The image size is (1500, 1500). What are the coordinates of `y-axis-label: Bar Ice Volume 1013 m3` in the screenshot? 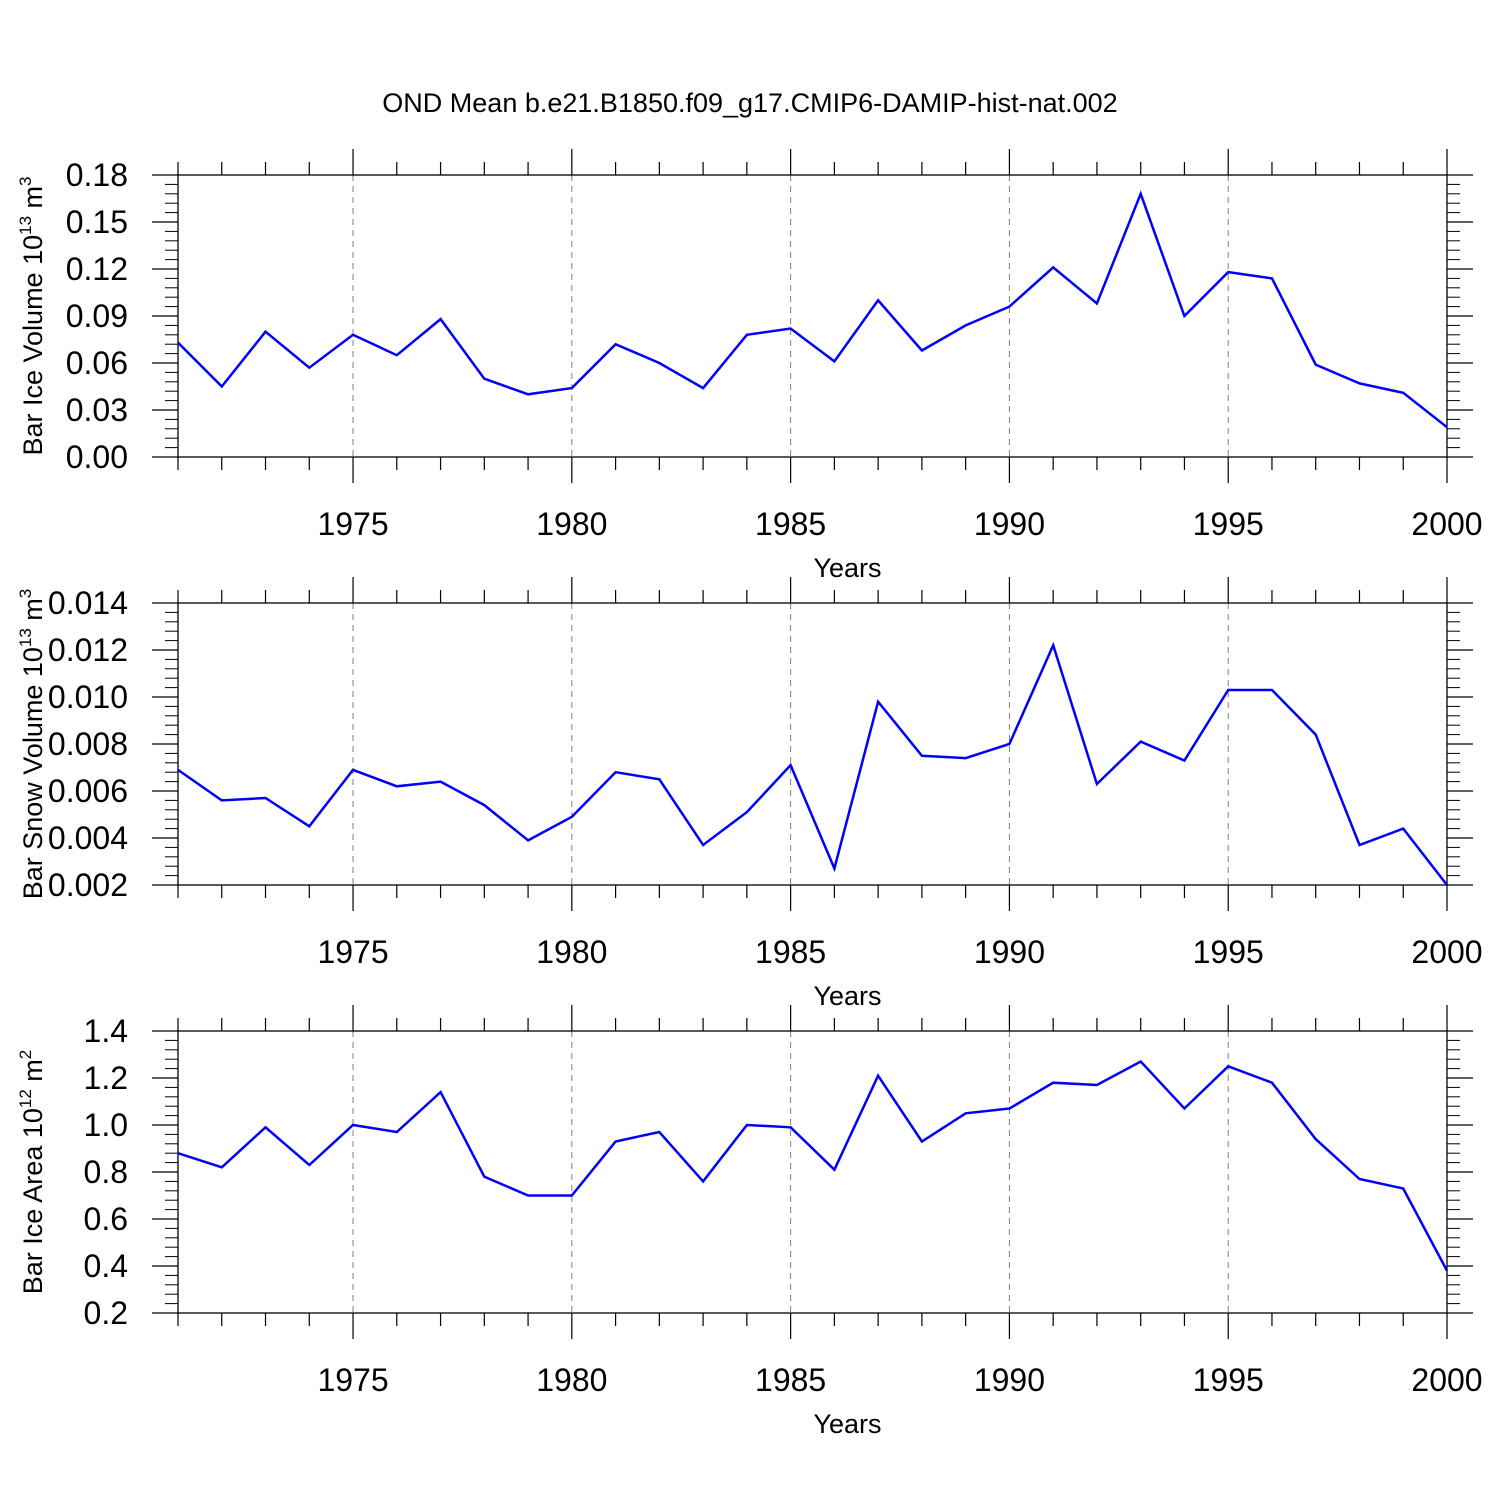 It's located at (32, 315).